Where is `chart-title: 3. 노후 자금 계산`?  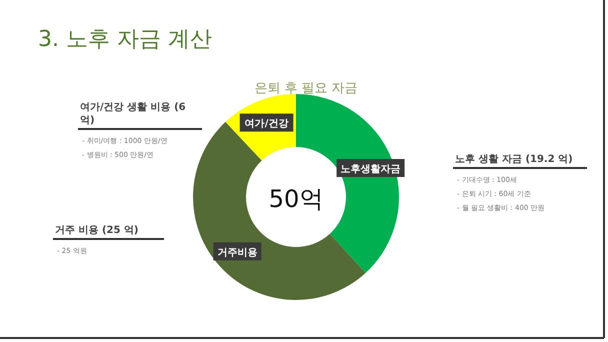 chart-title: 3. 노후 자금 계산 is located at coordinates (125, 39).